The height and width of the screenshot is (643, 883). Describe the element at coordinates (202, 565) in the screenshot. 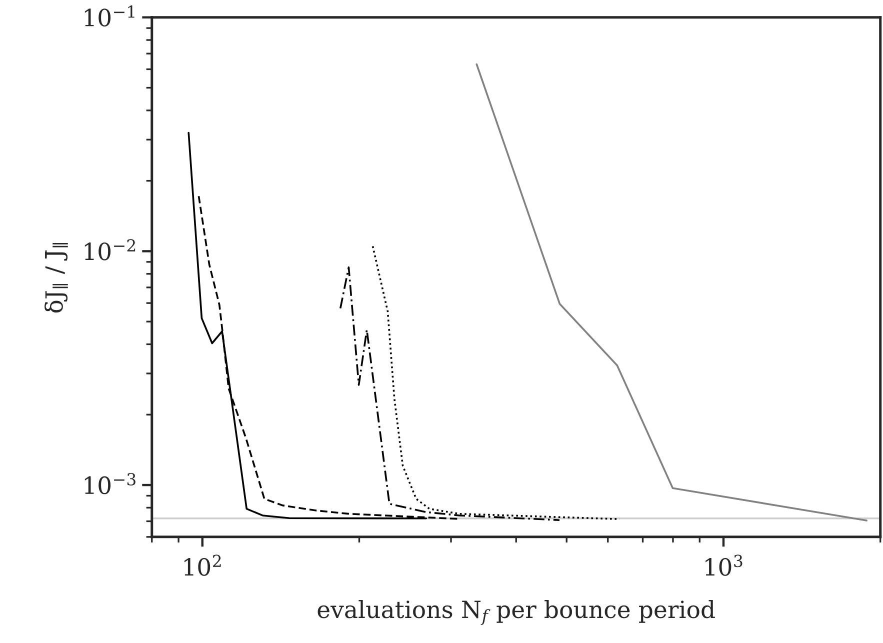

I see `x-tick-label: 10$^{2}$` at that location.